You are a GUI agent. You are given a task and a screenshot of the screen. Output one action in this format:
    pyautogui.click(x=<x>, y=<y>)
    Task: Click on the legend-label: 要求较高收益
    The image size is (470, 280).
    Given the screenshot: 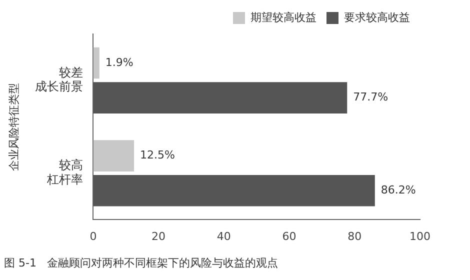 What is the action you would take?
    pyautogui.click(x=377, y=17)
    